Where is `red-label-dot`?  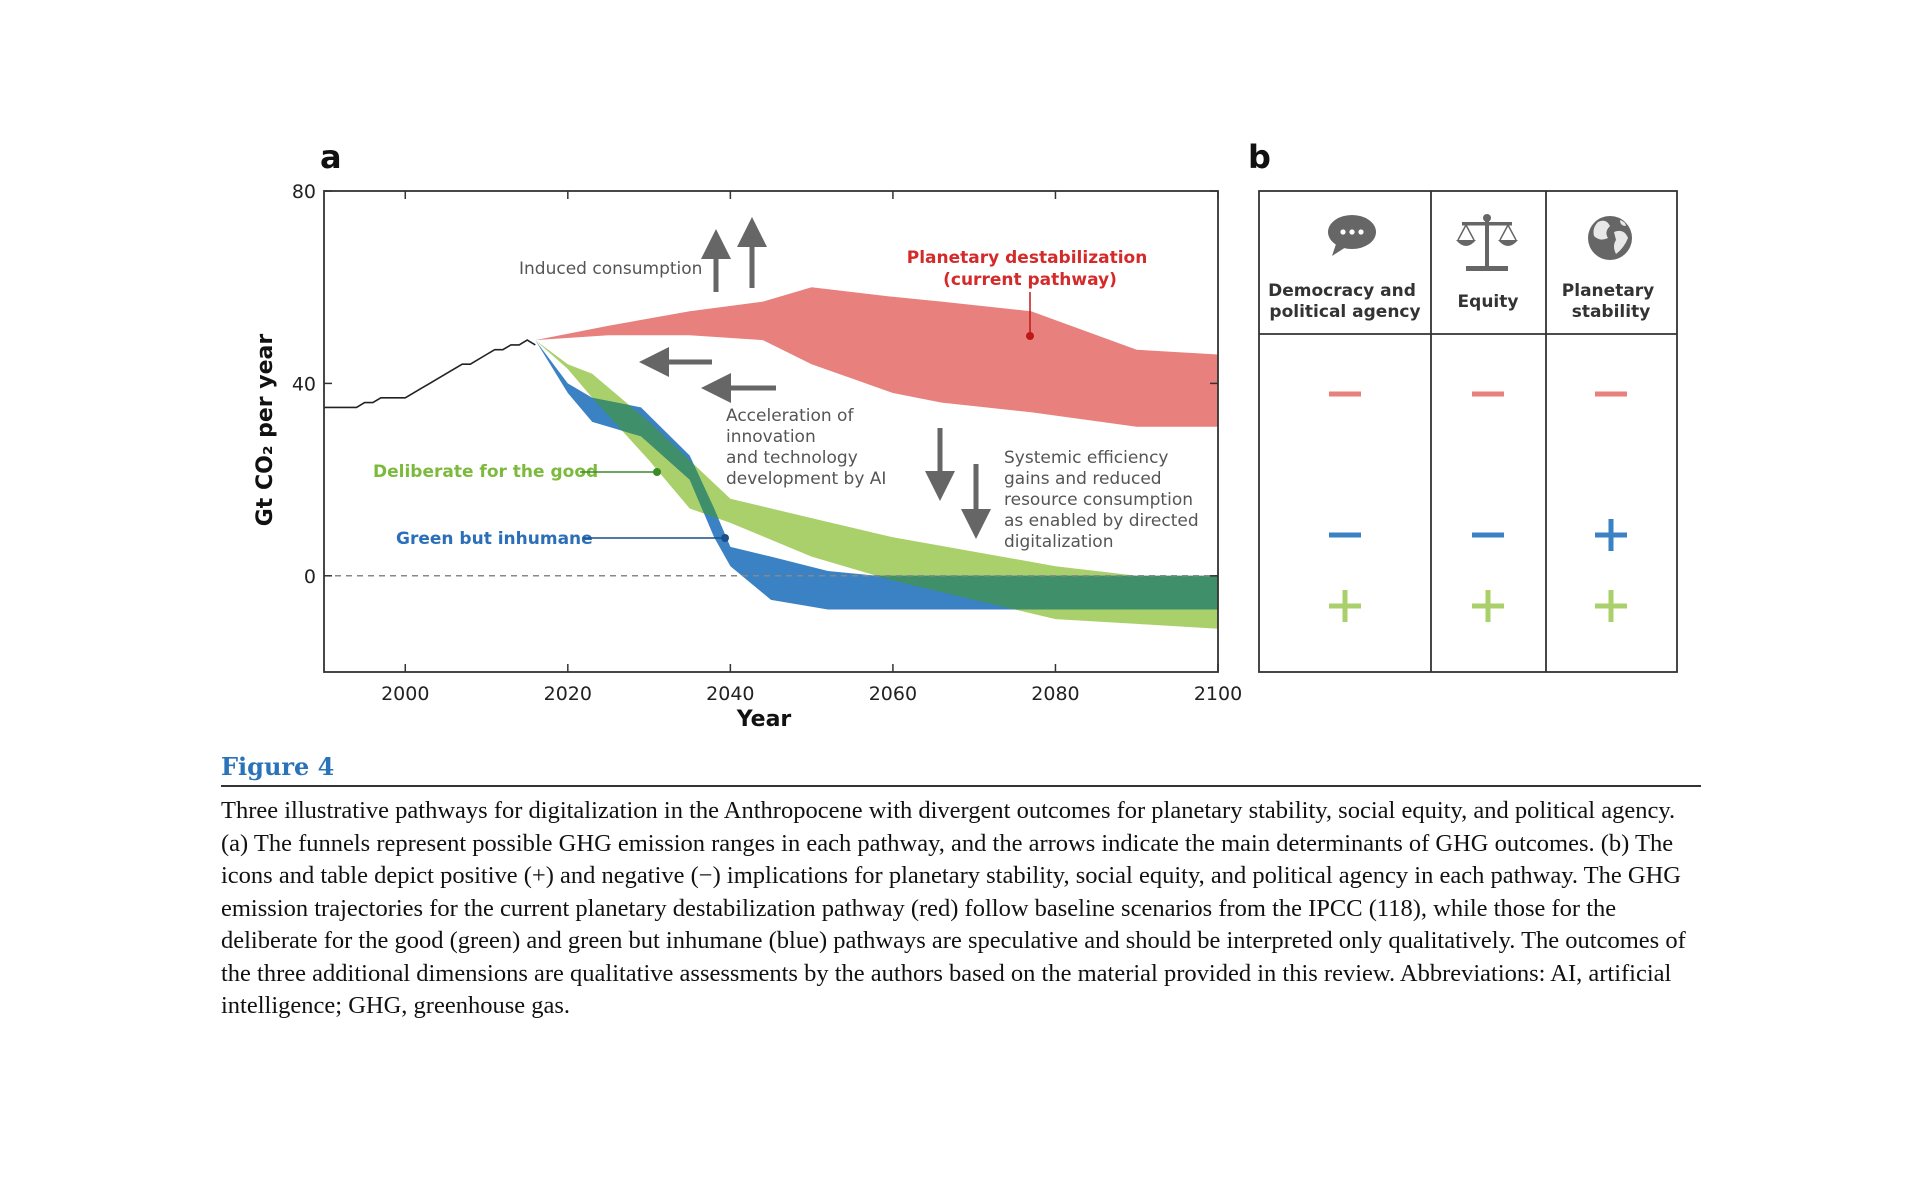
red-label-dot is located at coordinates (1030, 336).